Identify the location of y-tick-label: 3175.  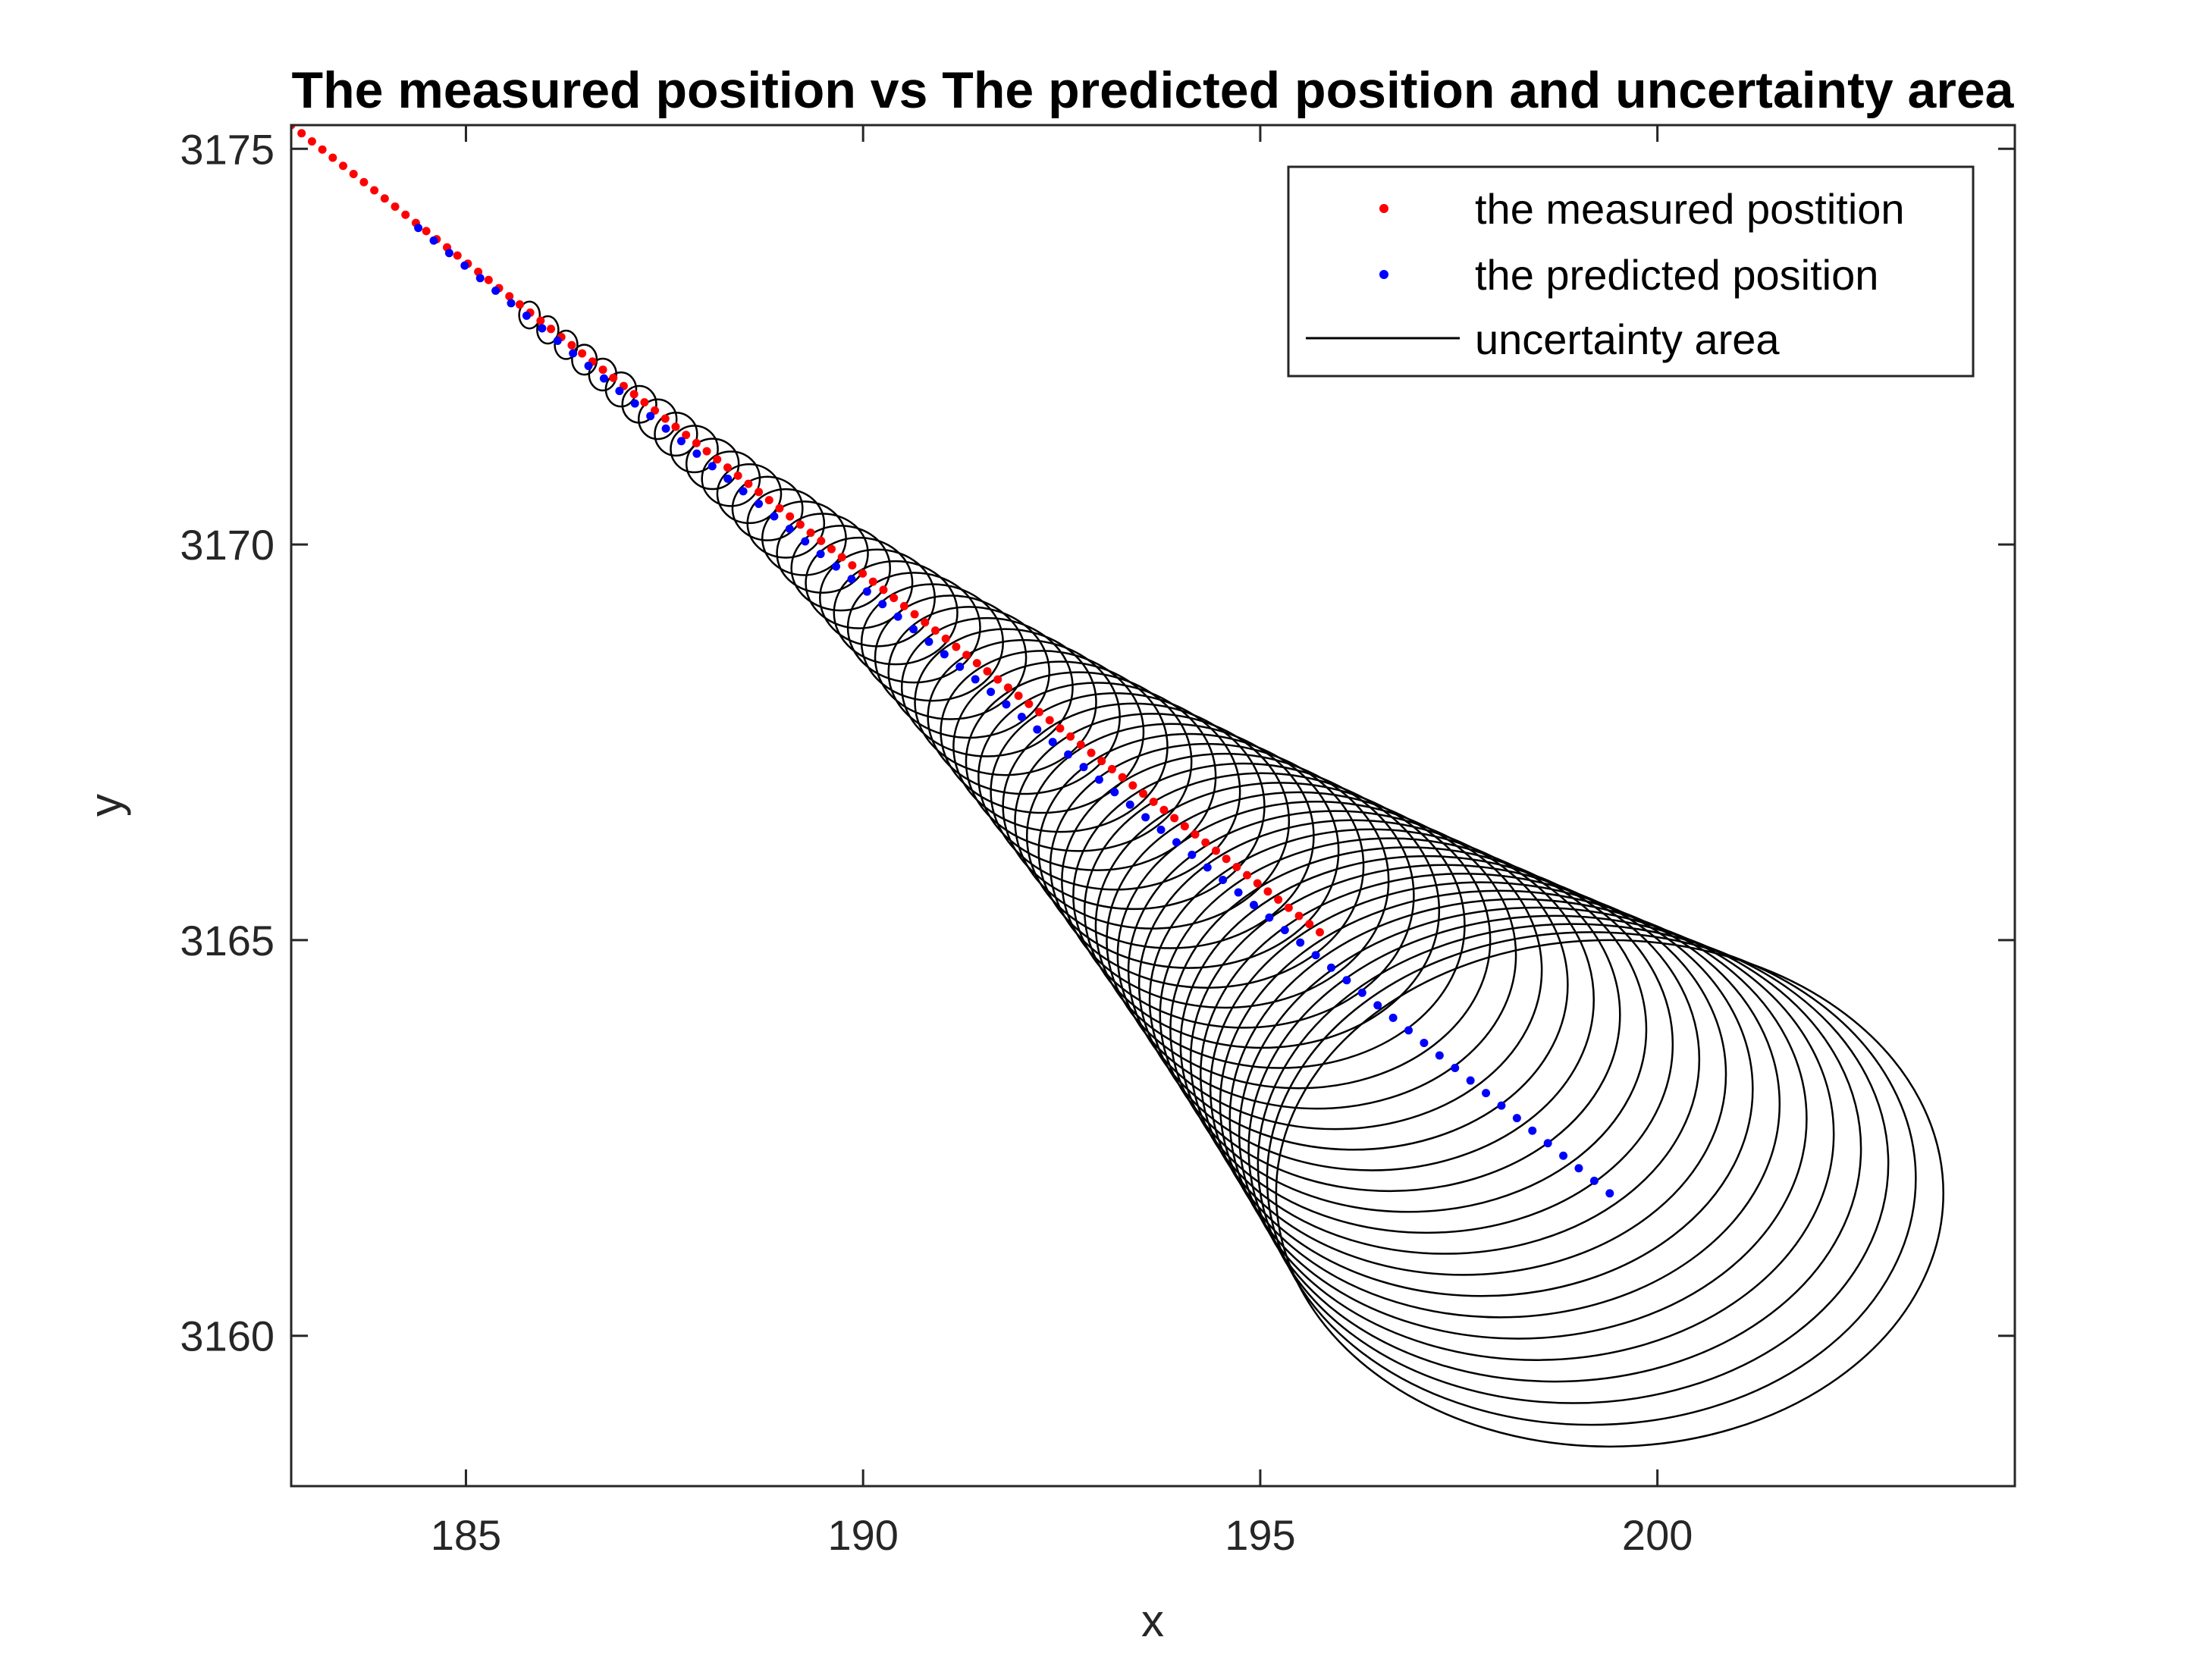
(227, 149).